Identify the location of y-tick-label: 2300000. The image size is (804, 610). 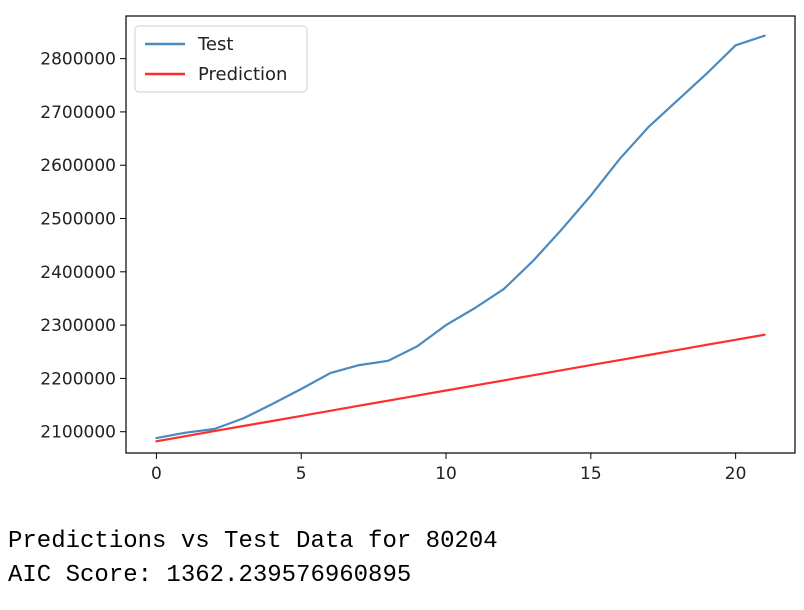
(78, 326).